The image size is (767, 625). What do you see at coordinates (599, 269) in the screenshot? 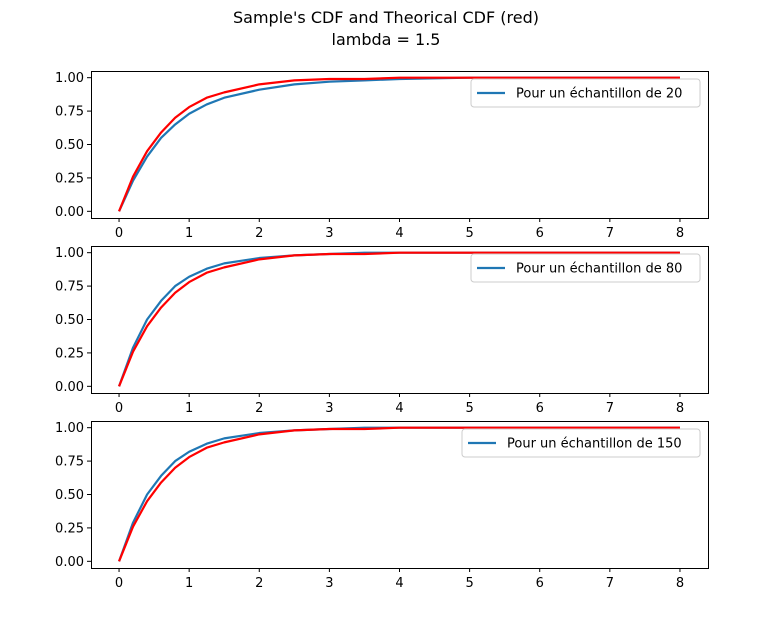
I see `legend-label: Pour un échantillon de 80` at bounding box center [599, 269].